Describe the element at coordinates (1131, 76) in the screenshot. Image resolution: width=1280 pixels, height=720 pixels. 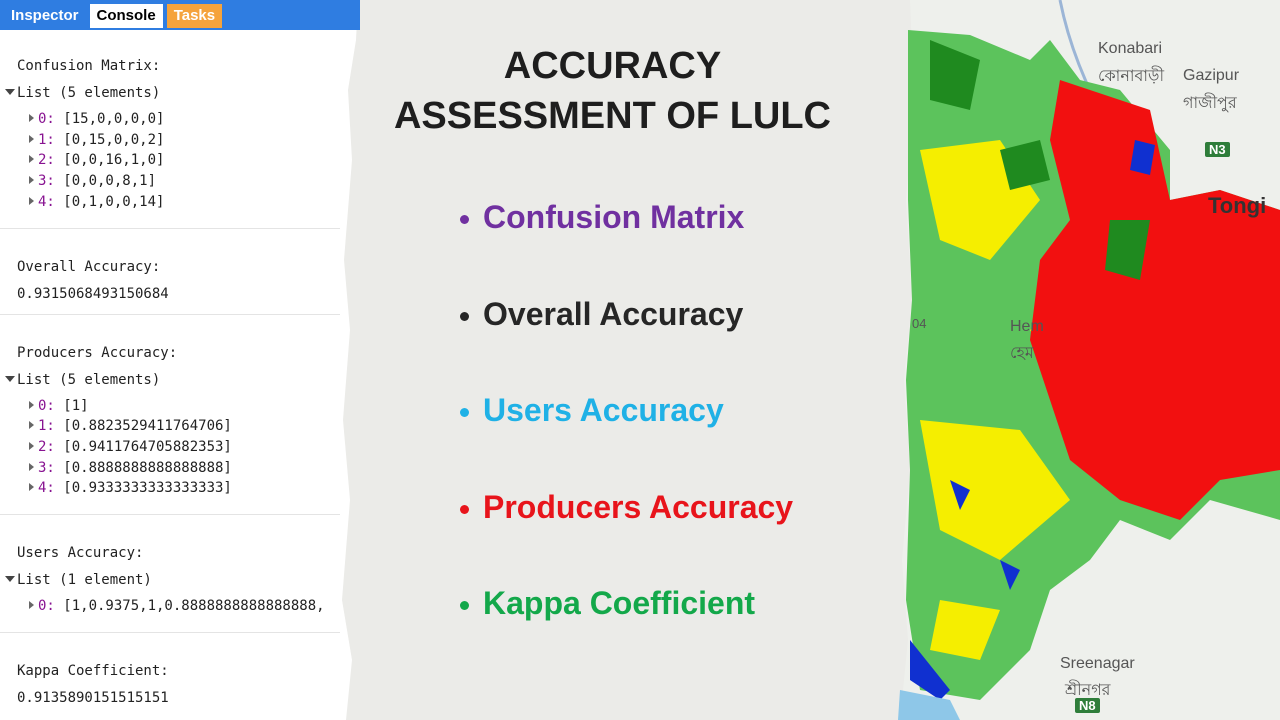
I see `map-label: কোনাবাড়ী` at that location.